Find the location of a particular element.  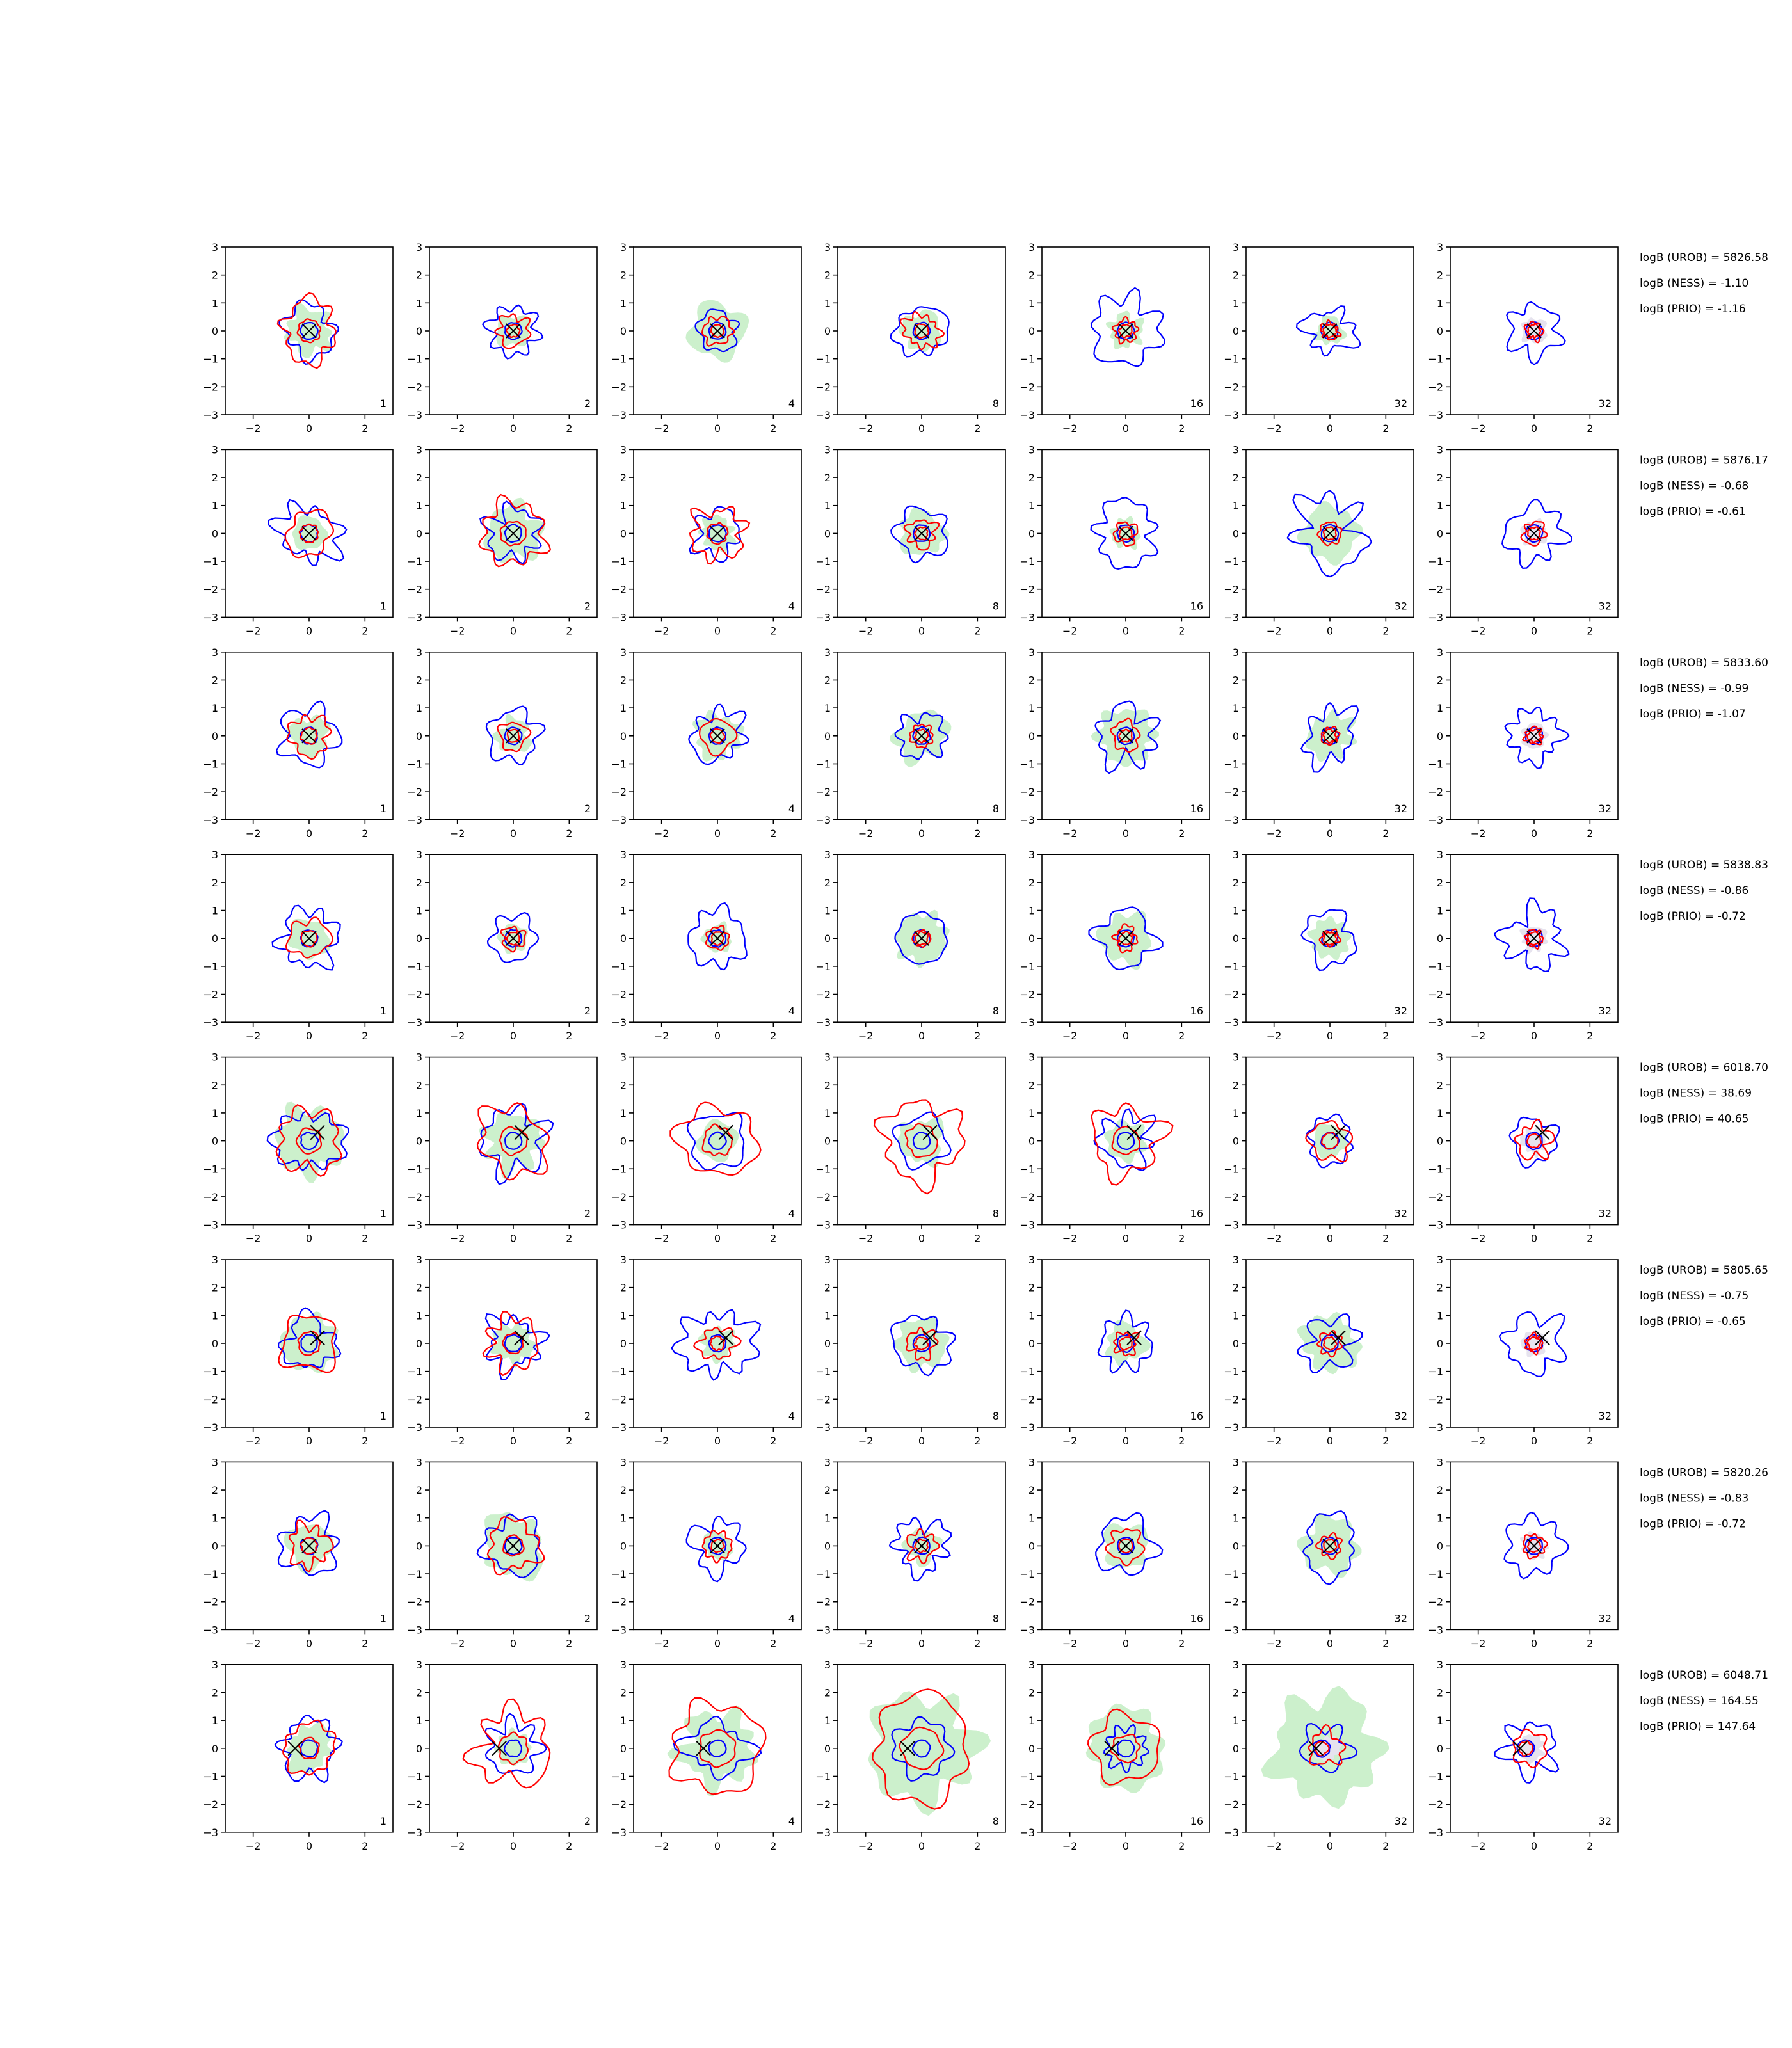

panel-r3-c4: −3 −2 −1 0 1 2 3 −2 0 2 8 is located at coordinates (910, 743).